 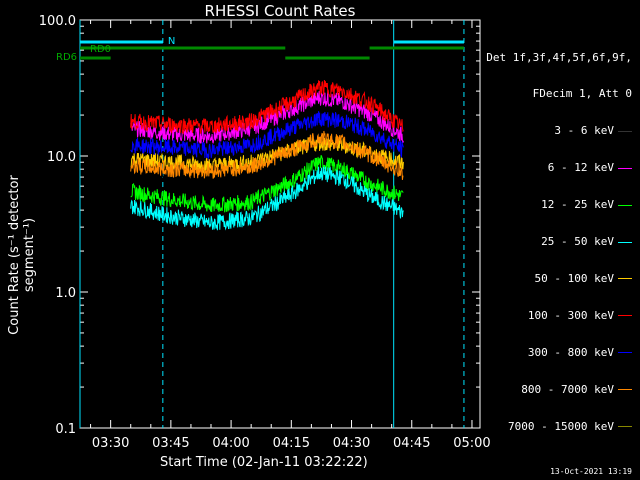 What do you see at coordinates (230, 443) in the screenshot?
I see `x-tick-label: 04:00` at bounding box center [230, 443].